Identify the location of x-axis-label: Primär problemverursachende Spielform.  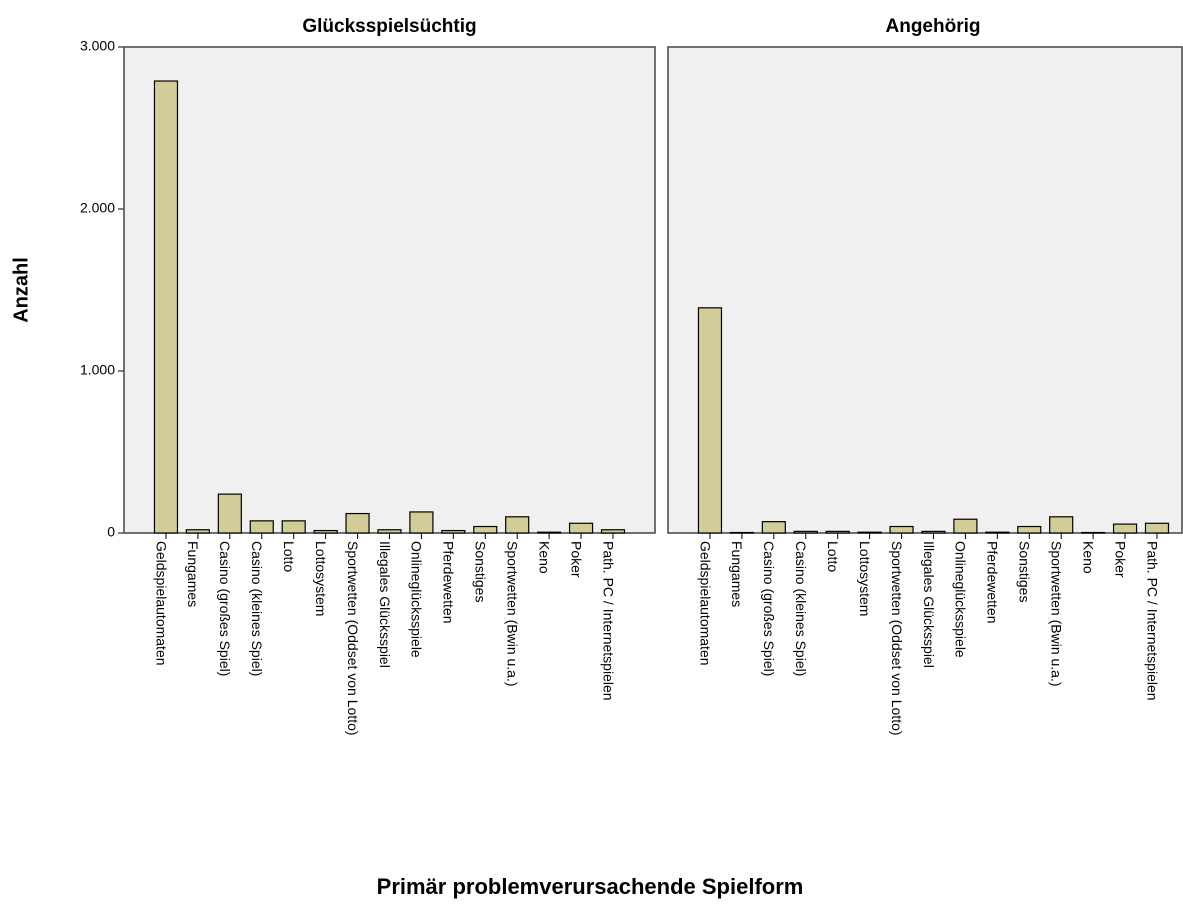
(590, 886).